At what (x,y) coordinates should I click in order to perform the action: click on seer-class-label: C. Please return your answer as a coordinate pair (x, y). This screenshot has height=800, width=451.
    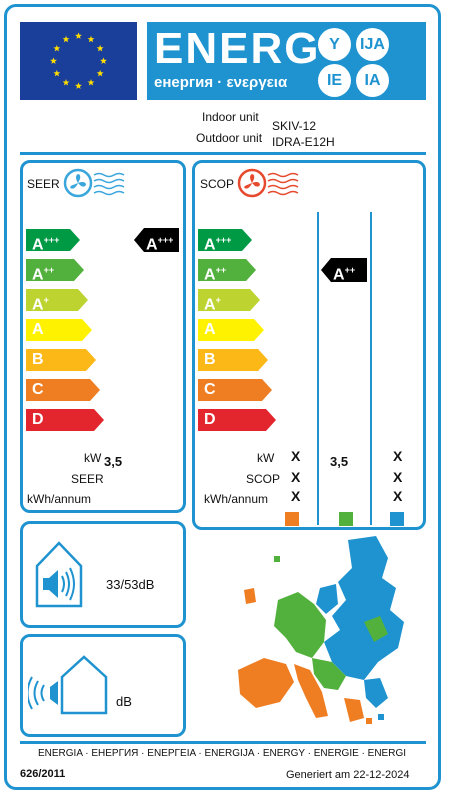
    Looking at the image, I should click on (38, 389).